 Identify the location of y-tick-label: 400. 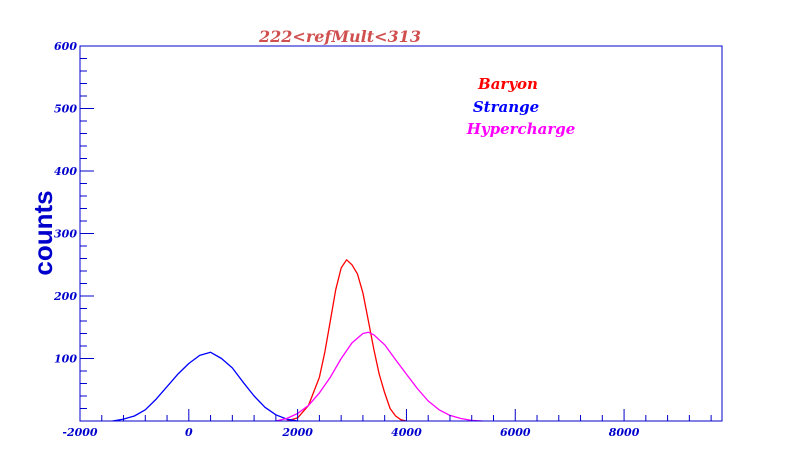
(65, 171).